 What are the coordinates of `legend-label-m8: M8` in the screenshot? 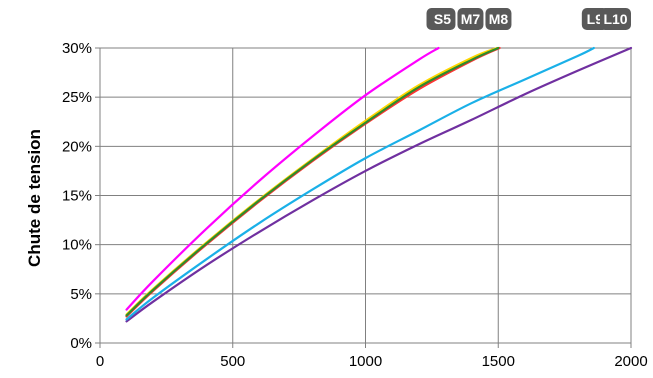 It's located at (499, 19).